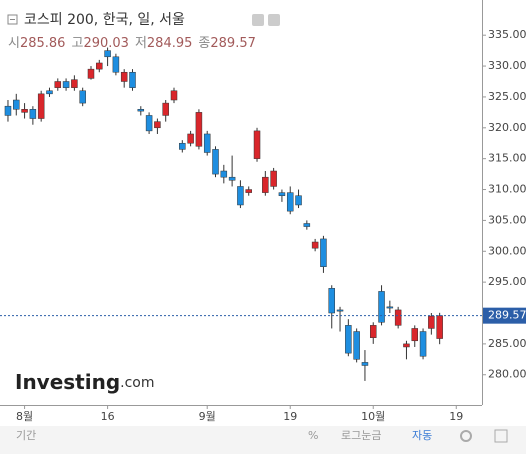  I want to click on x-tick-label: 9월, so click(207, 416).